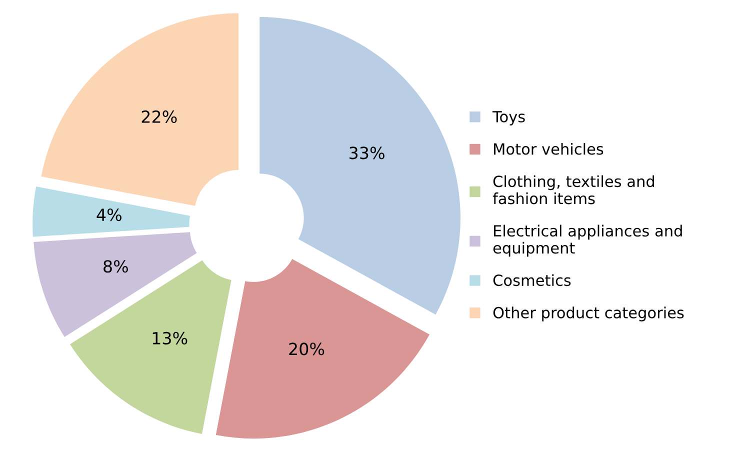  Describe the element at coordinates (159, 117) in the screenshot. I see `data-label: 22%` at that location.